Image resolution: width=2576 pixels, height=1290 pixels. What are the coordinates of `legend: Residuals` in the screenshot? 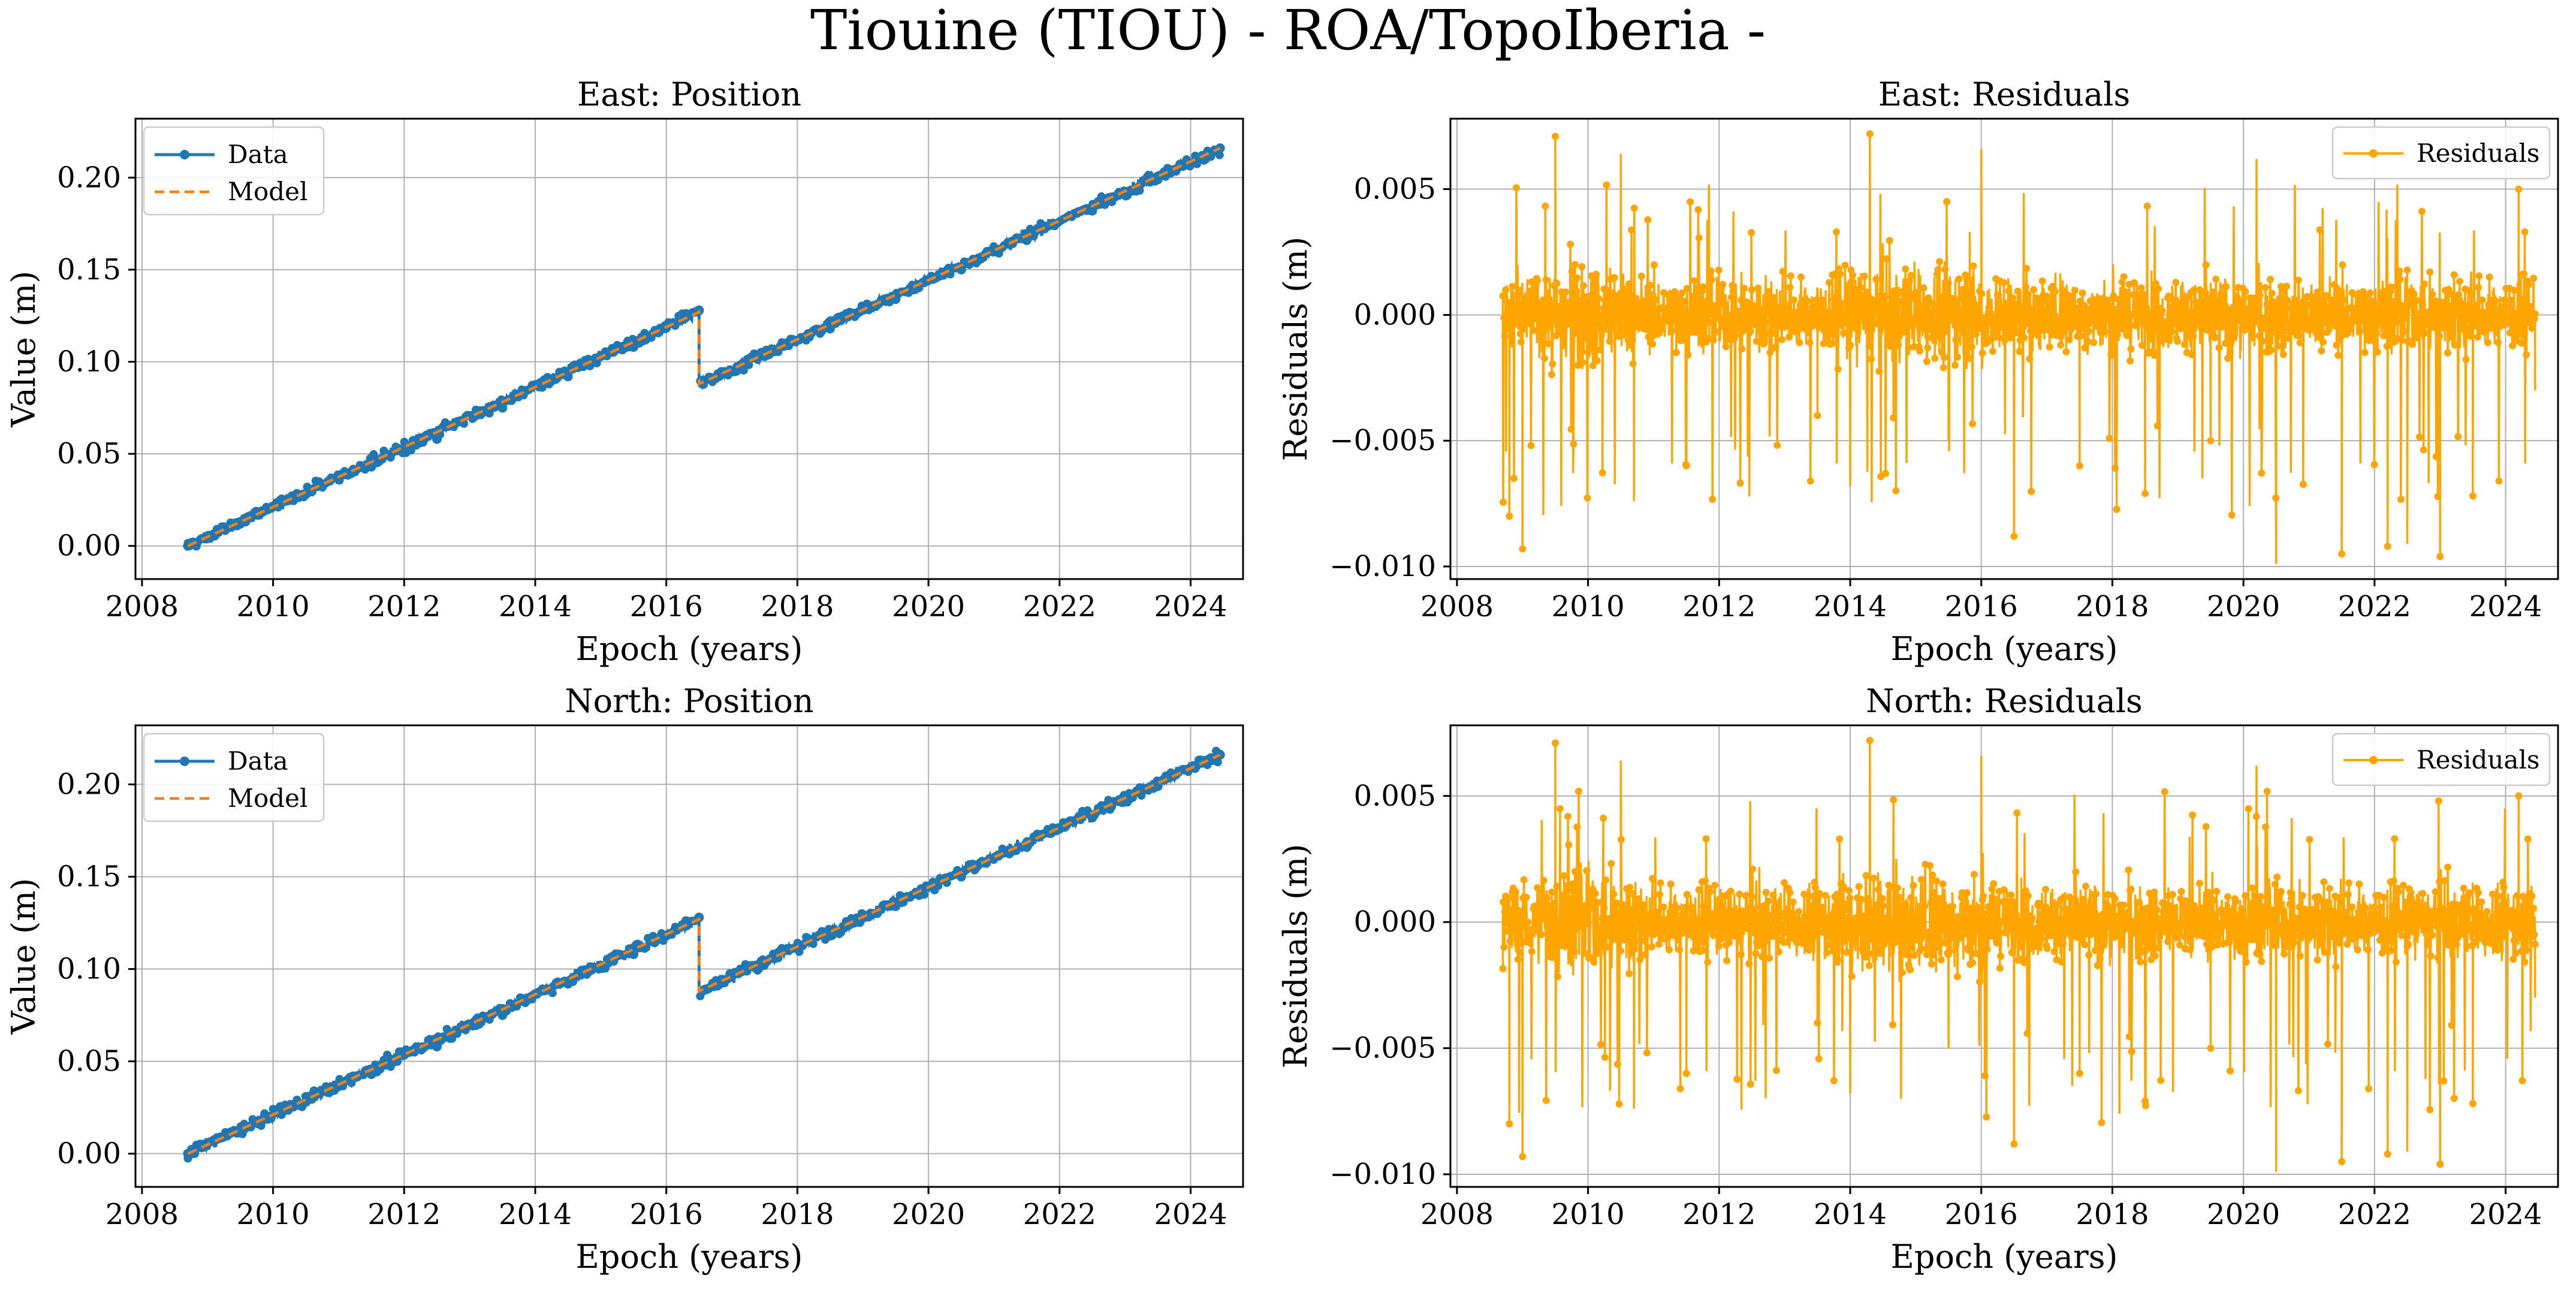 It's located at (2441, 759).